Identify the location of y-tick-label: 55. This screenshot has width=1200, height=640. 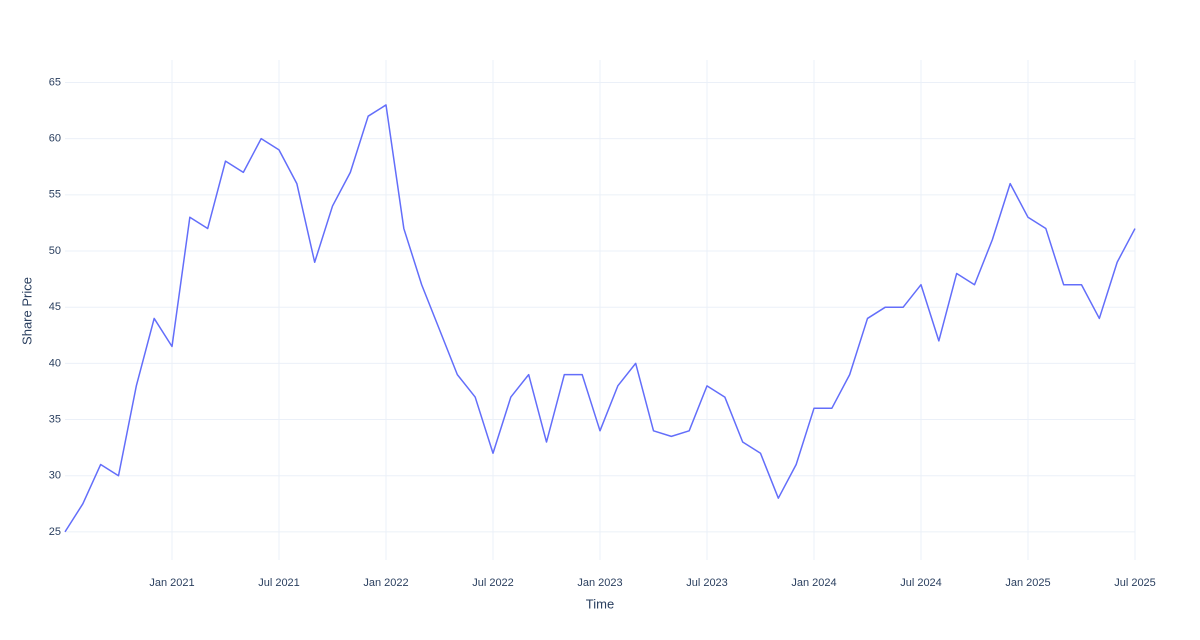
(55, 195).